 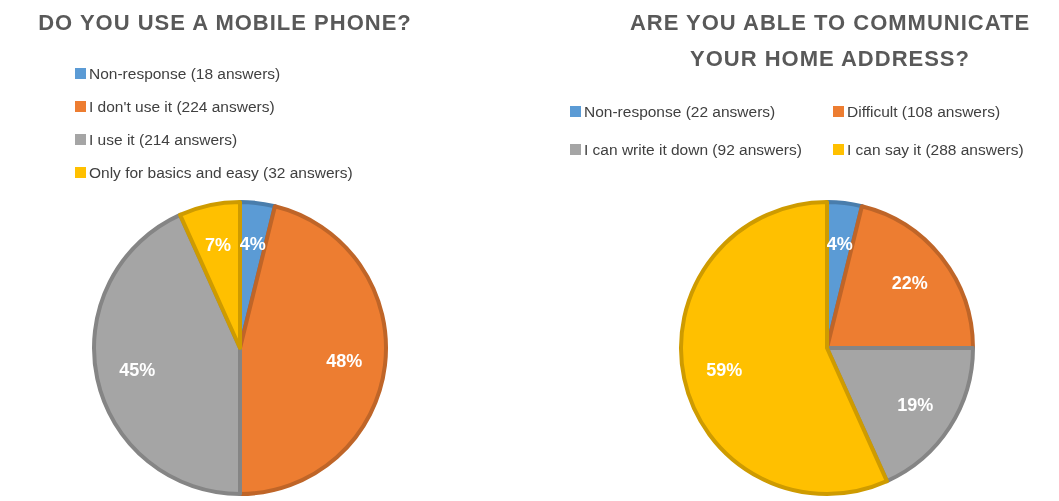 I want to click on legend-label: I use it (214 answers), so click(x=163, y=139).